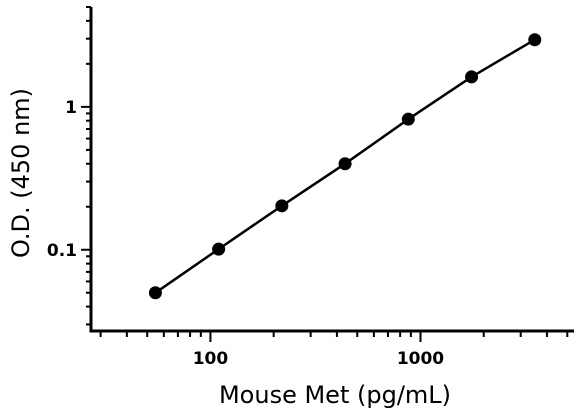 Image resolution: width=576 pixels, height=413 pixels. I want to click on y-tick-label: 1, so click(71, 108).